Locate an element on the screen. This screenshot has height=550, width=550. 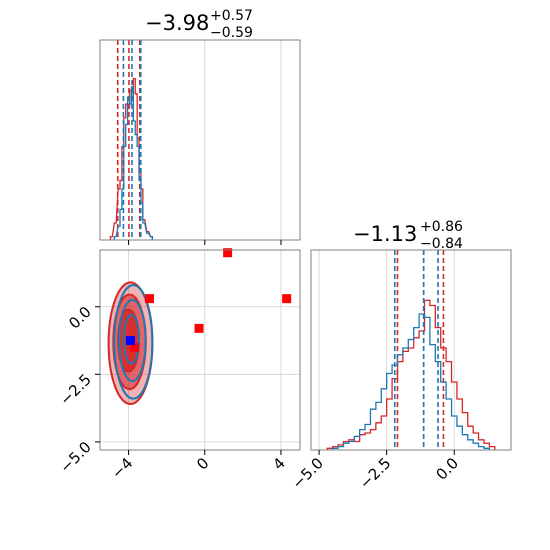
scatter-panel-frame is located at coordinates (200, 350).